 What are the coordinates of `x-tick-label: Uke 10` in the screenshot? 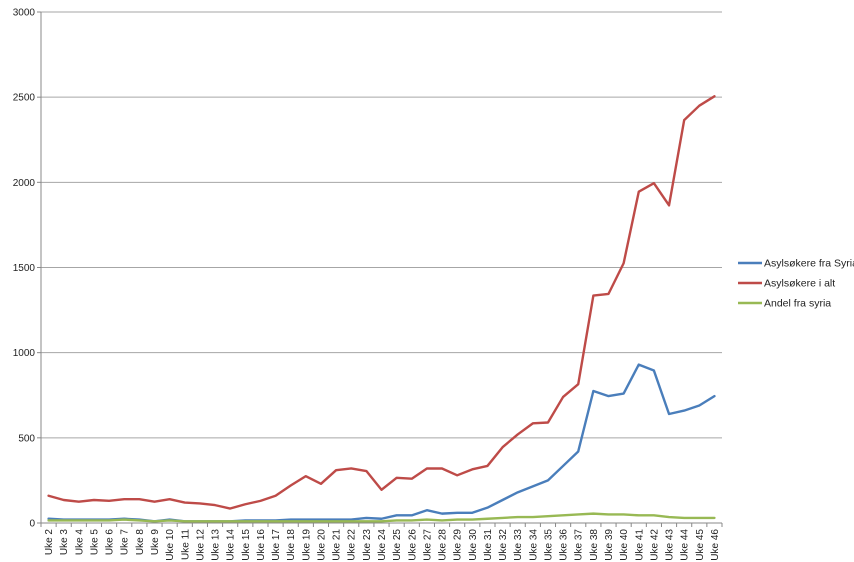 It's located at (170, 545).